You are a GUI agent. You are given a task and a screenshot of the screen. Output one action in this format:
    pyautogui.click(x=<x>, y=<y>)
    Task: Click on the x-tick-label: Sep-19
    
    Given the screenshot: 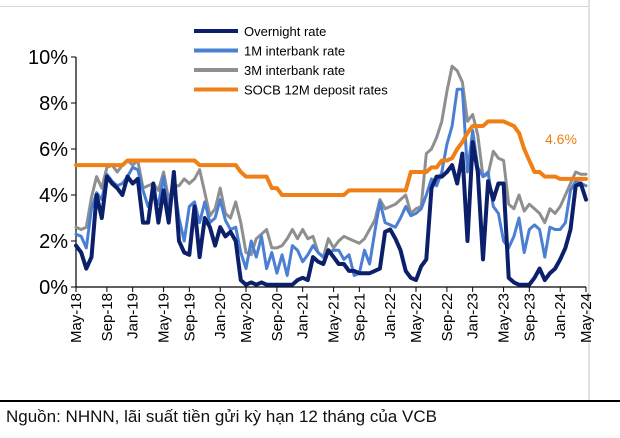 What is the action you would take?
    pyautogui.click(x=189, y=317)
    